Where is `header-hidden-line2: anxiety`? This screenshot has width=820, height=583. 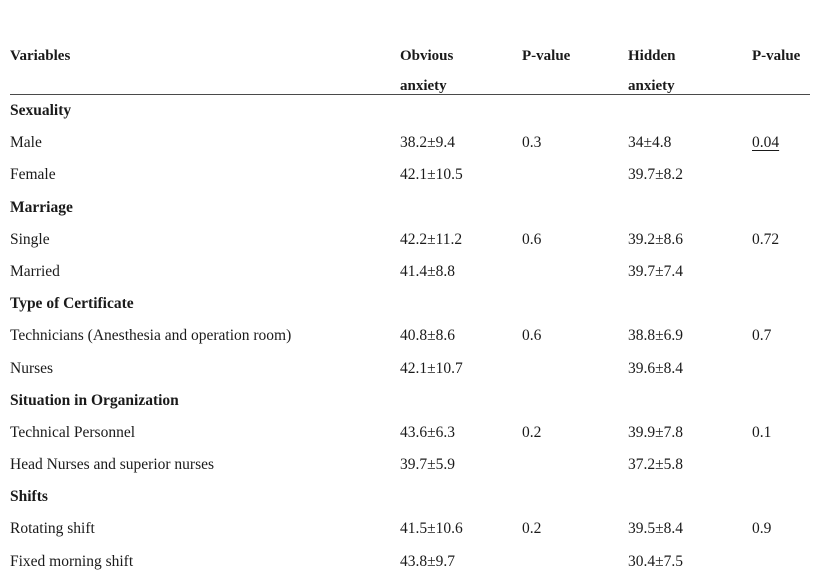
header-hidden-line2: anxiety is located at coordinates (651, 86).